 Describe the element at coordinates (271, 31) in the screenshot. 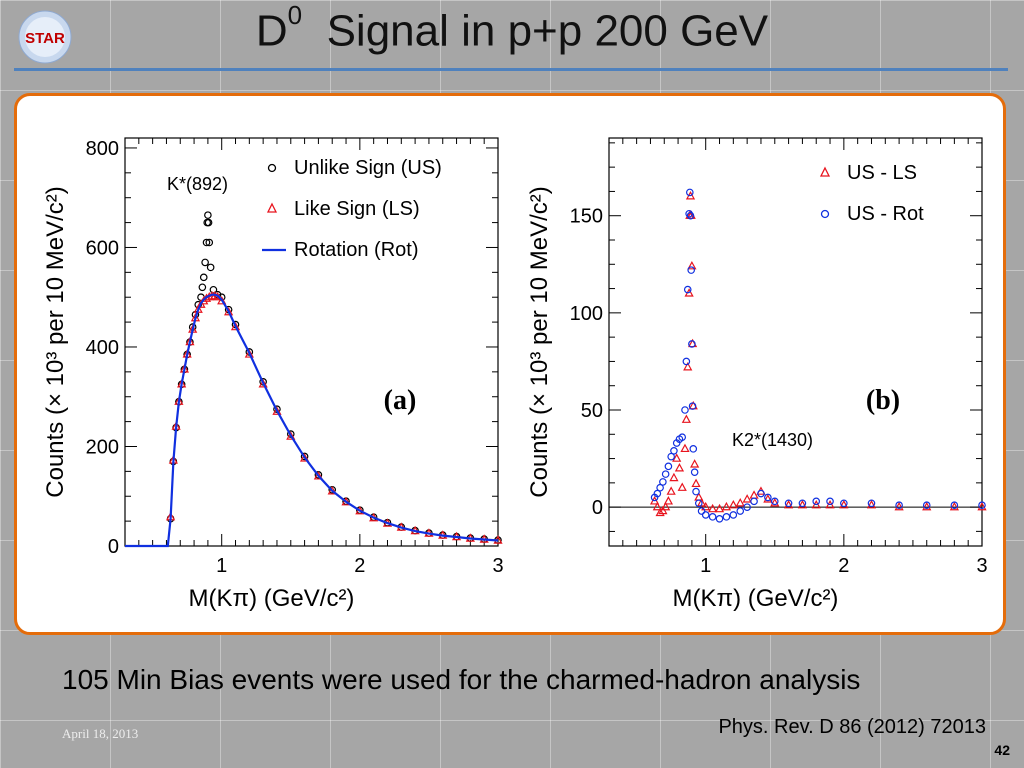

I see `title-main: D` at that location.